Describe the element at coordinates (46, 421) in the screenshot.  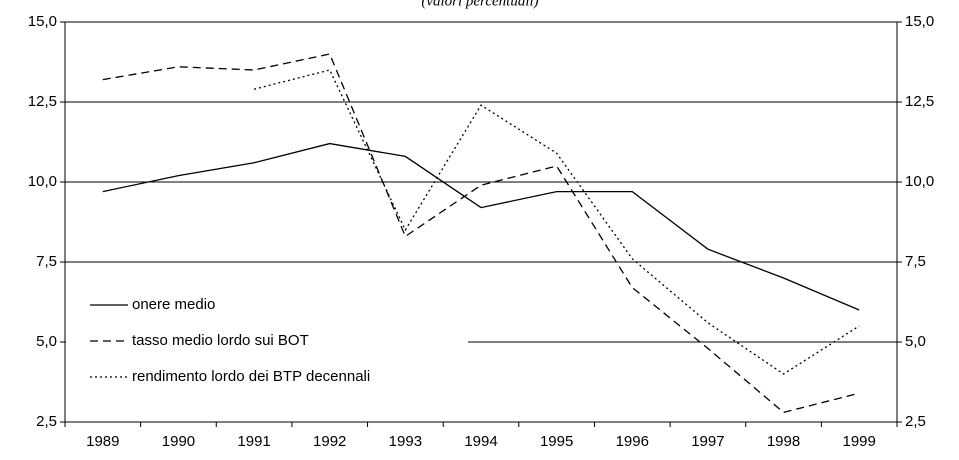
I see `y-tick-label: 2,5` at that location.